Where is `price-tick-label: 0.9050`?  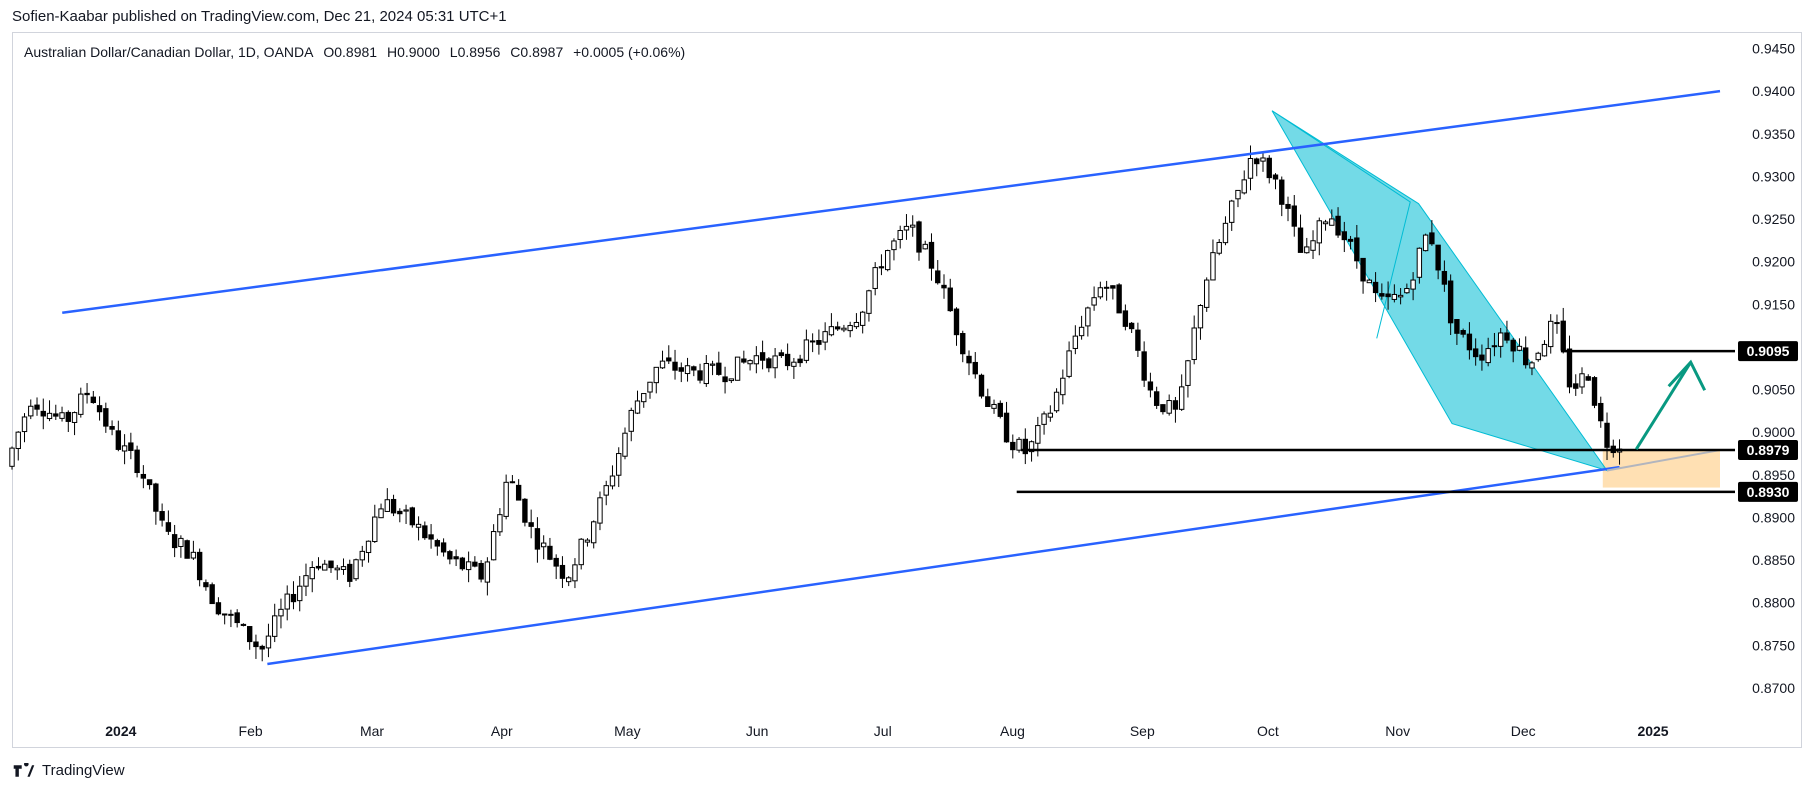 price-tick-label: 0.9050 is located at coordinates (1773, 390).